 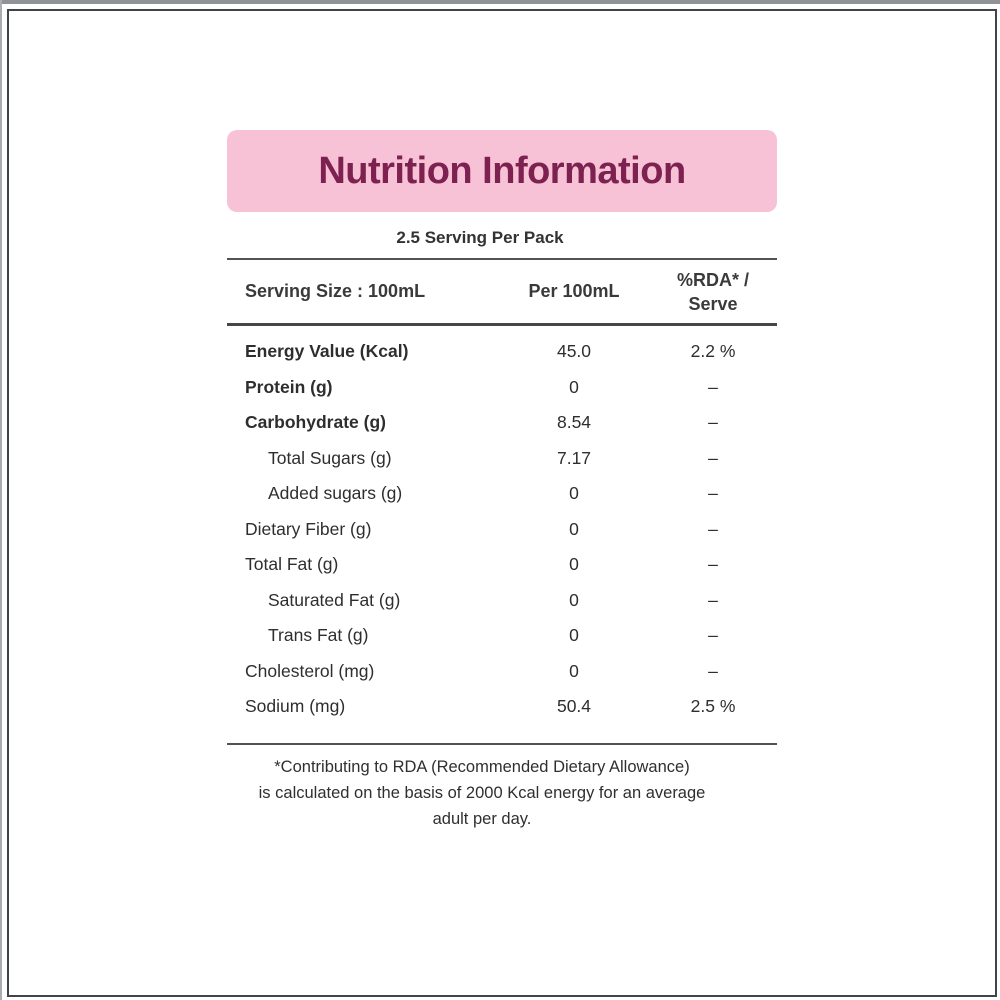 I want to click on nutrient-name: Sodium (mg), so click(x=295, y=706).